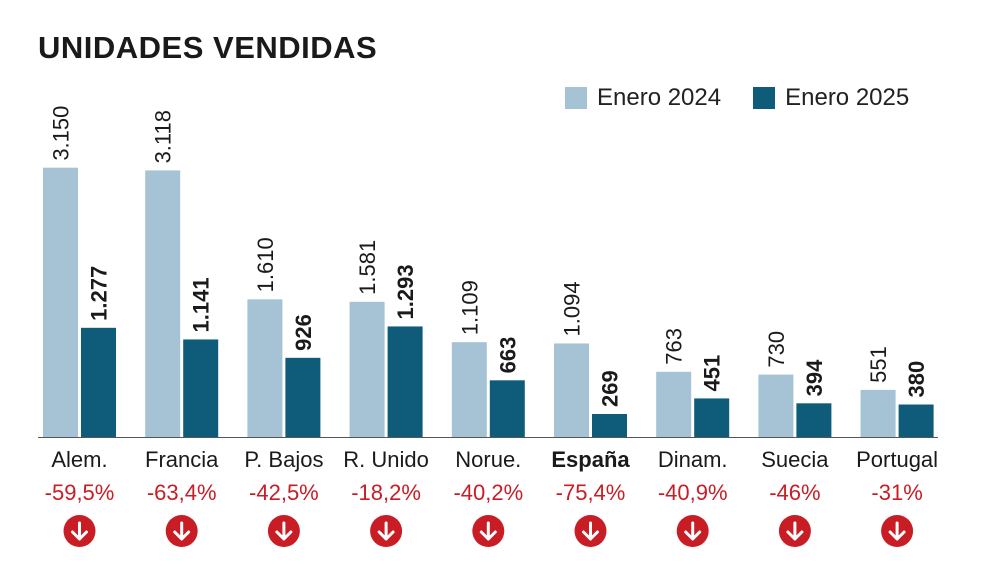 This screenshot has height=567, width=1000. I want to click on bar-value-label: 269, so click(610, 388).